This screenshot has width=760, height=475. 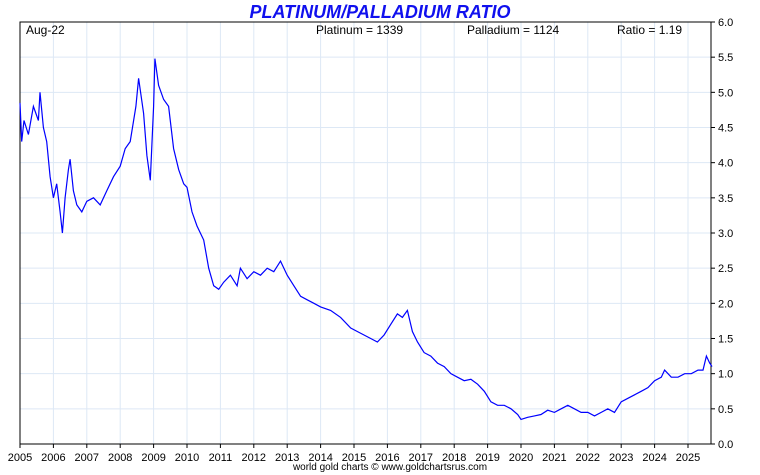 I want to click on x-tick-label: 2012, so click(x=254, y=458).